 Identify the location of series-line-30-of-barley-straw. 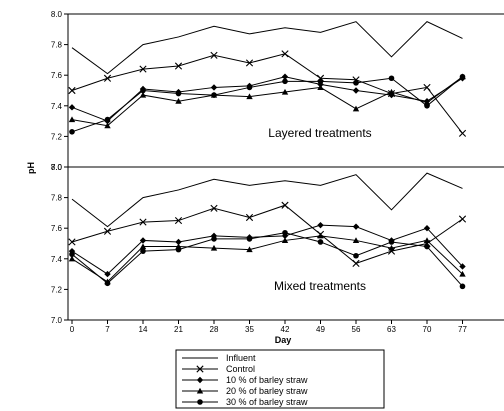
(267, 104).